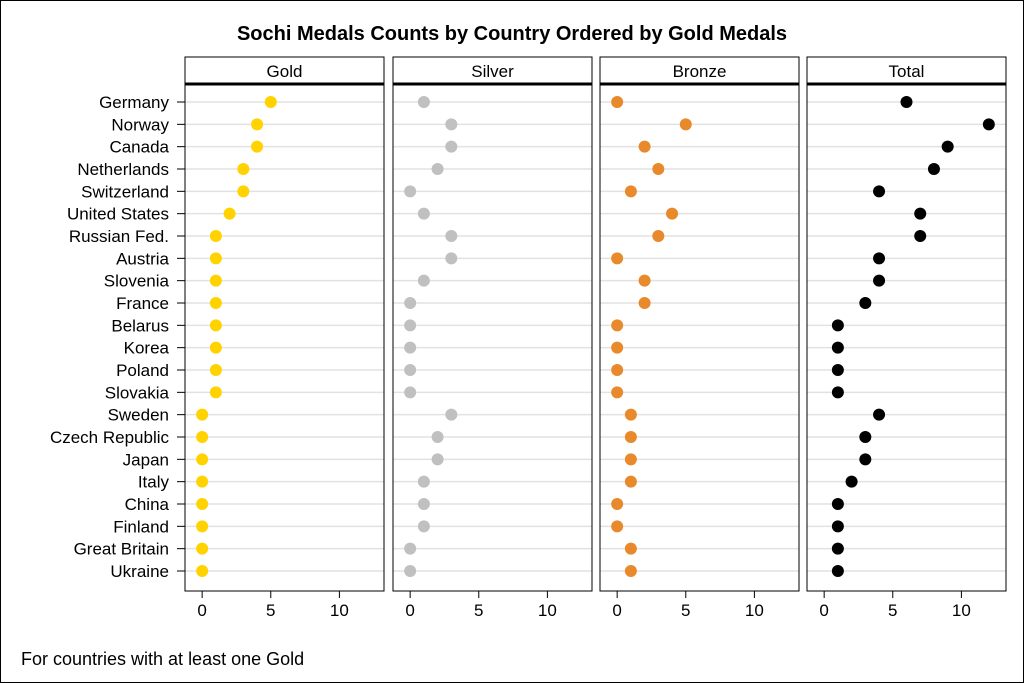  I want to click on category-label: China, so click(147, 504).